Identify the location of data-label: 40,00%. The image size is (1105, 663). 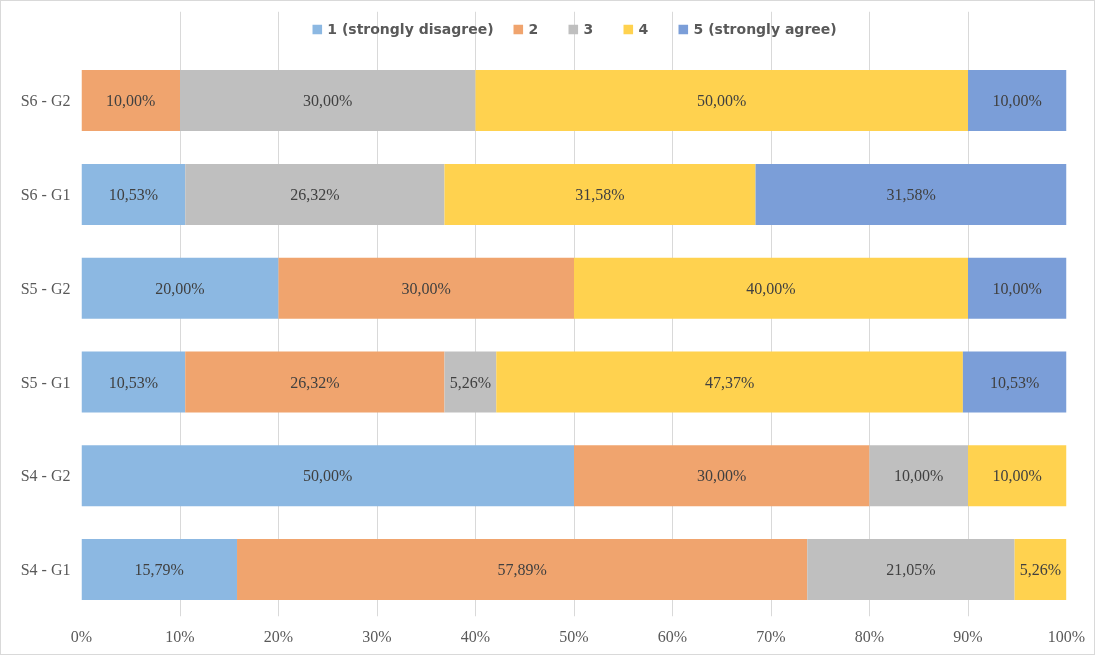
(771, 288).